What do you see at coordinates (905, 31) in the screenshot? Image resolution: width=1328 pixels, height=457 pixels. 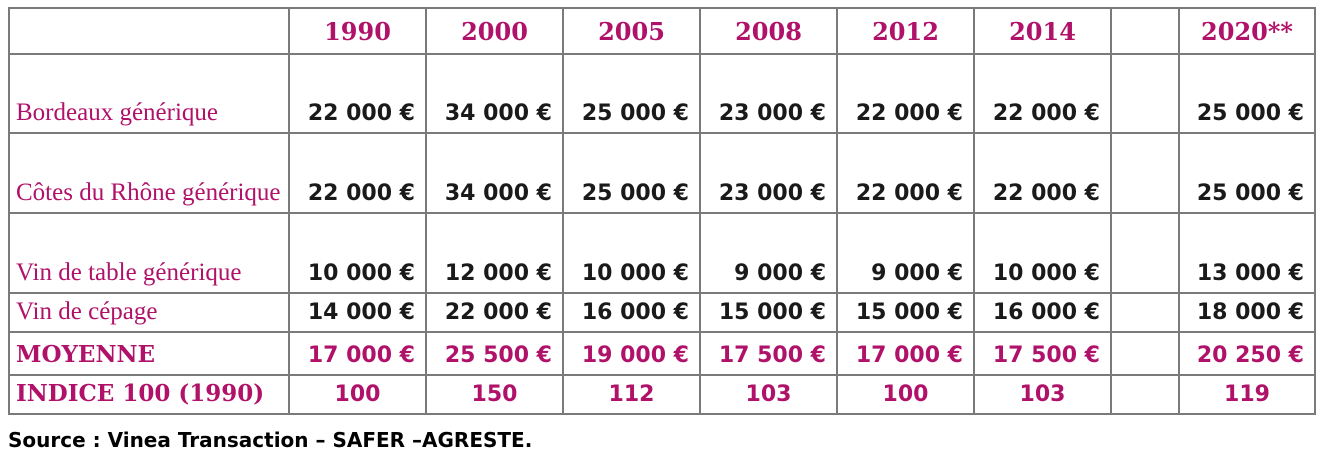 I see `header-year: 2012` at bounding box center [905, 31].